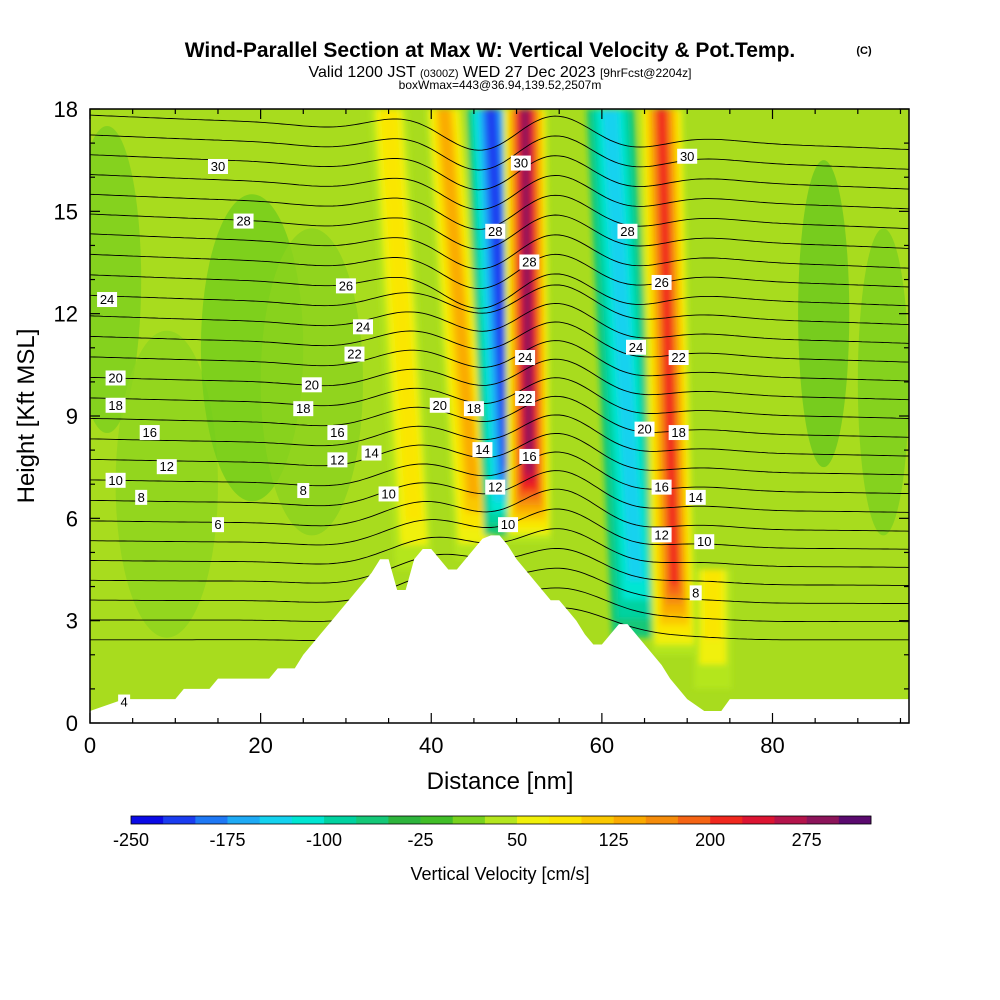 The width and height of the screenshot is (1000, 1000). I want to click on colorbar-label: Vertical Velocity [cm/s], so click(499, 874).